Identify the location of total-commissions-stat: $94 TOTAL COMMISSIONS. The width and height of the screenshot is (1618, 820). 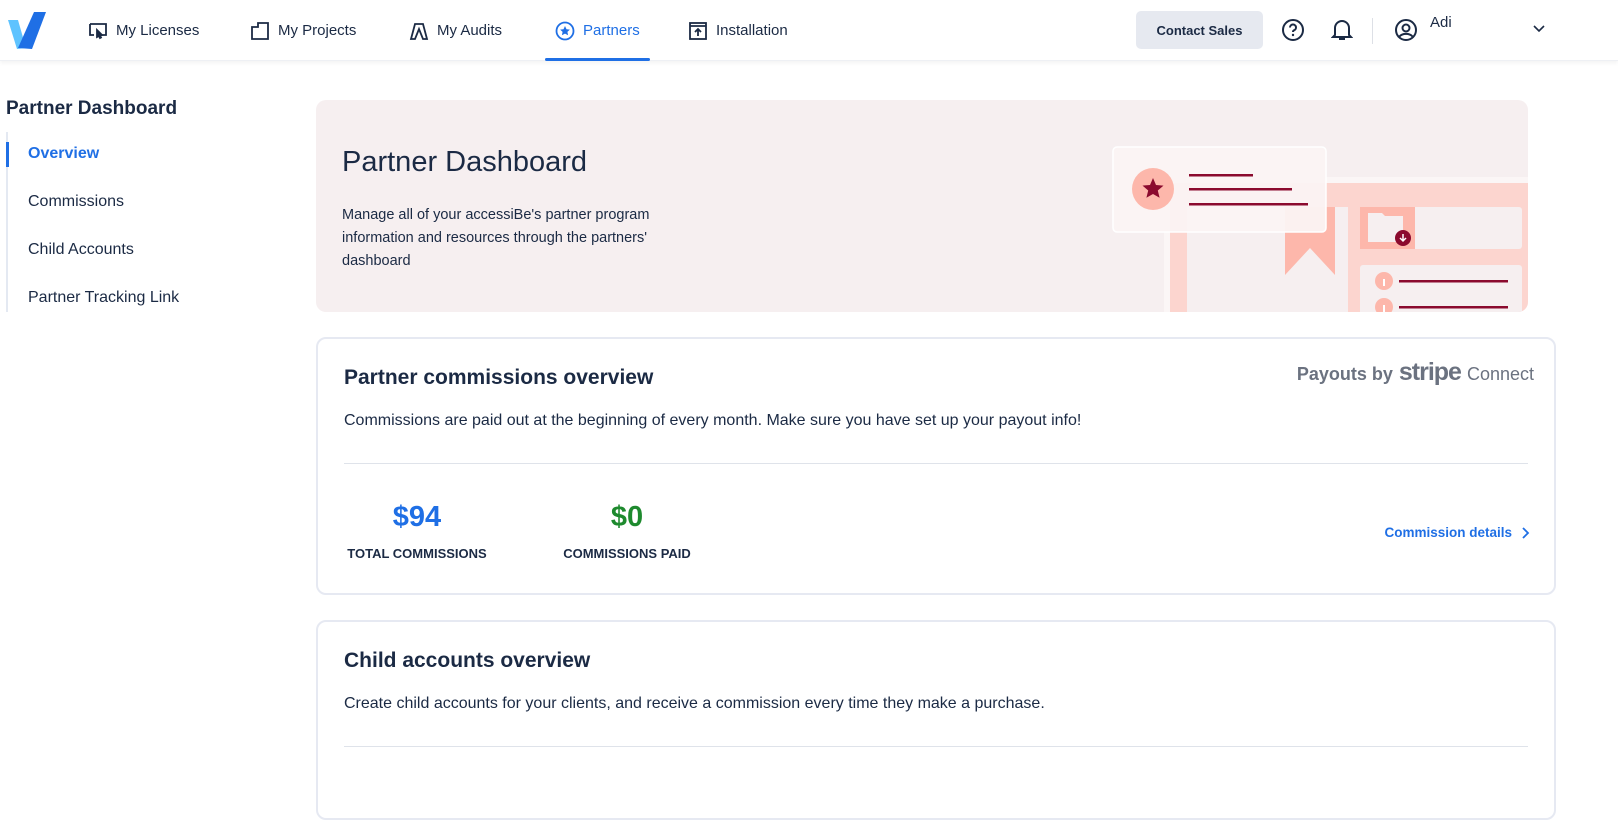
(417, 531).